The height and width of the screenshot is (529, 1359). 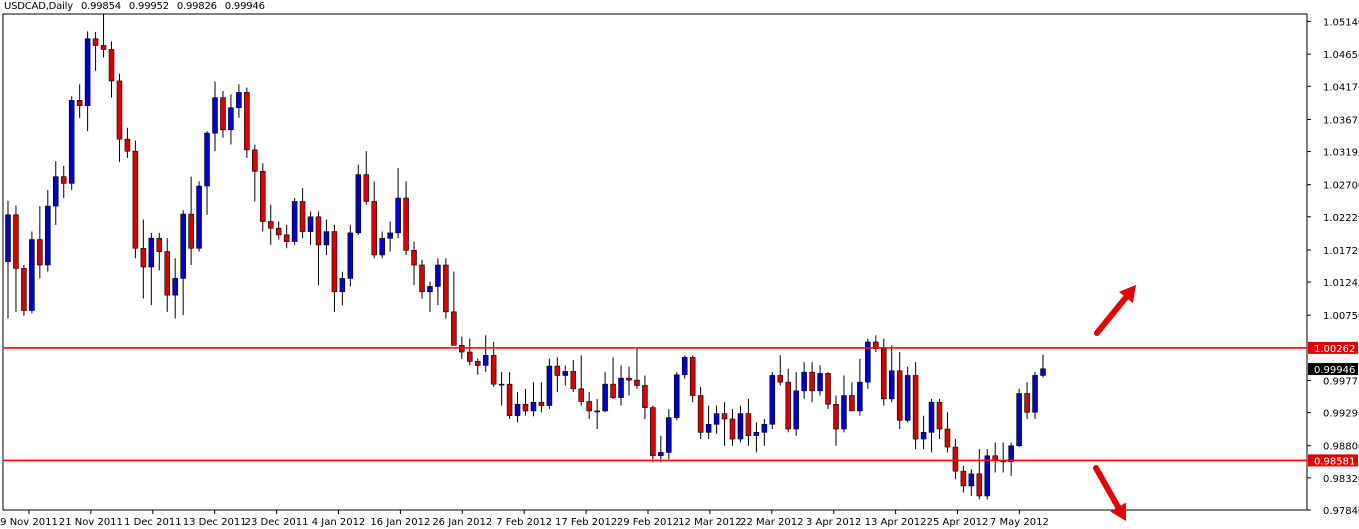 I want to click on level-price-label: 1.00262, so click(x=1334, y=349).